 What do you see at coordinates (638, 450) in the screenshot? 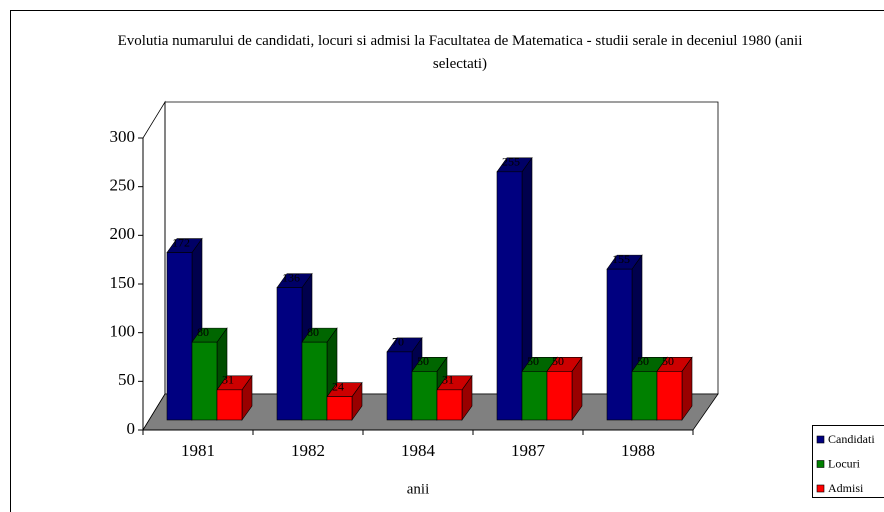
I see `x-tick-label: 1988` at bounding box center [638, 450].